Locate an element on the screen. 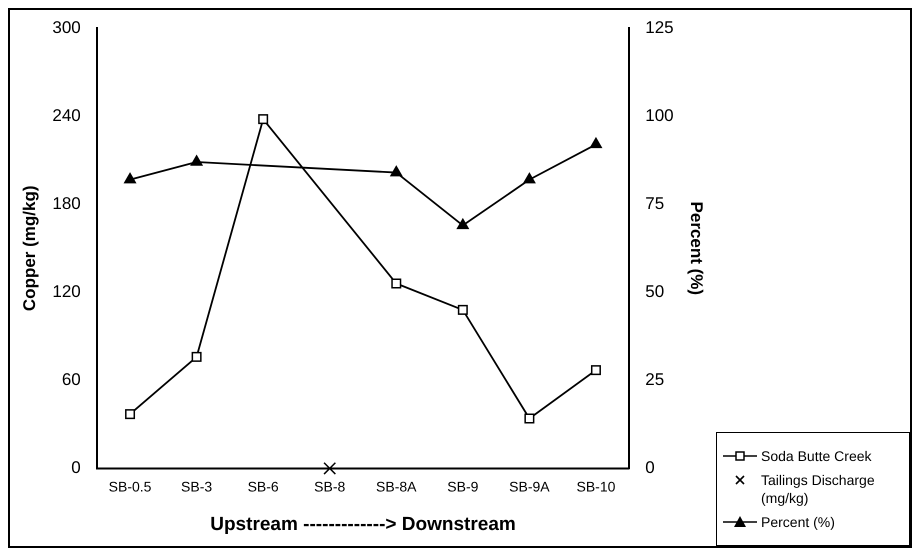  x-axis-title: Upstream -------------> Downstream is located at coordinates (363, 524).